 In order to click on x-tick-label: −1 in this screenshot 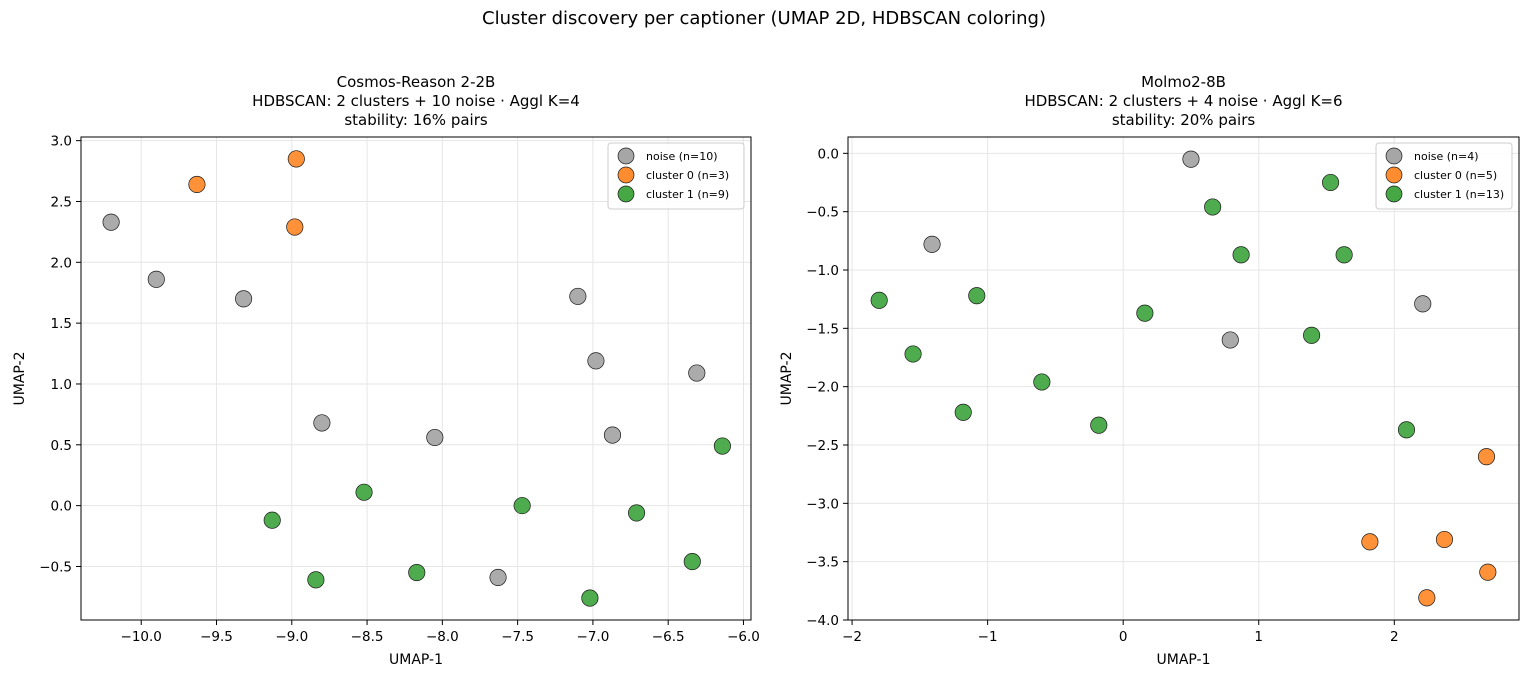, I will do `click(988, 637)`.